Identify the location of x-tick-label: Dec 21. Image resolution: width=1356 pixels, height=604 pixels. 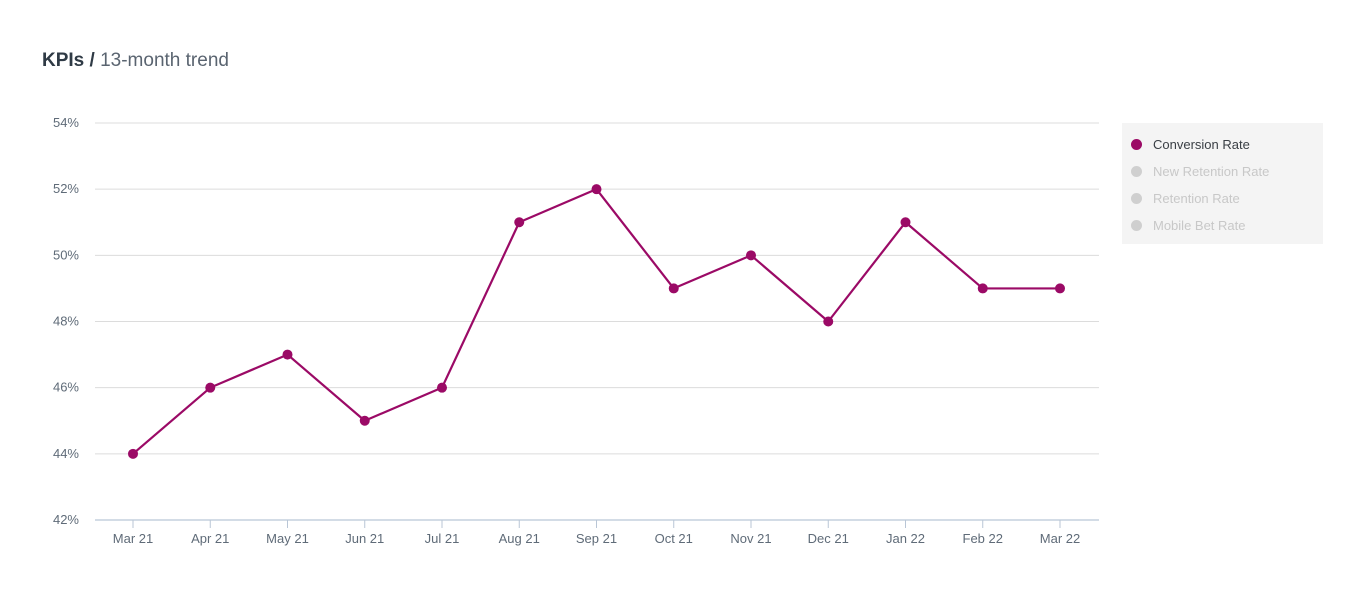
(828, 538).